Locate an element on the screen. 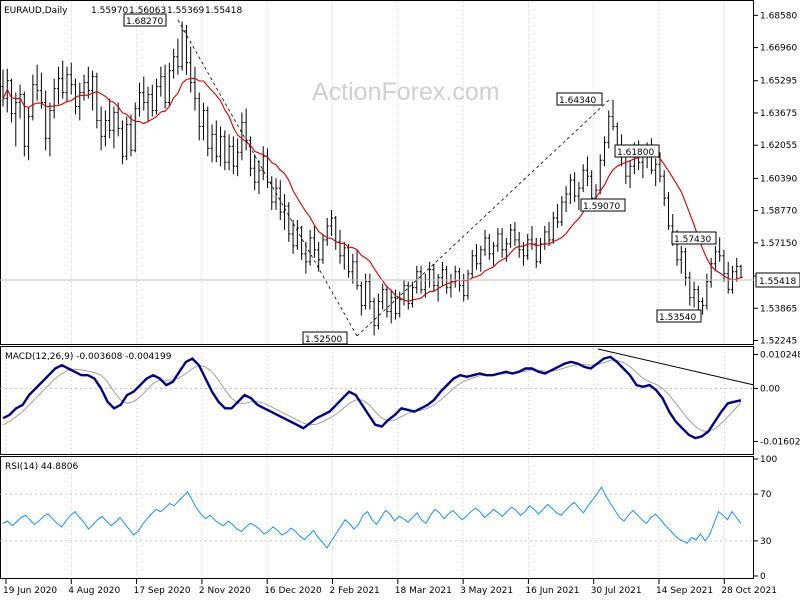 Image resolution: width=800 pixels, height=604 pixels. price-y-tick-label: 1.57150 is located at coordinates (778, 244).